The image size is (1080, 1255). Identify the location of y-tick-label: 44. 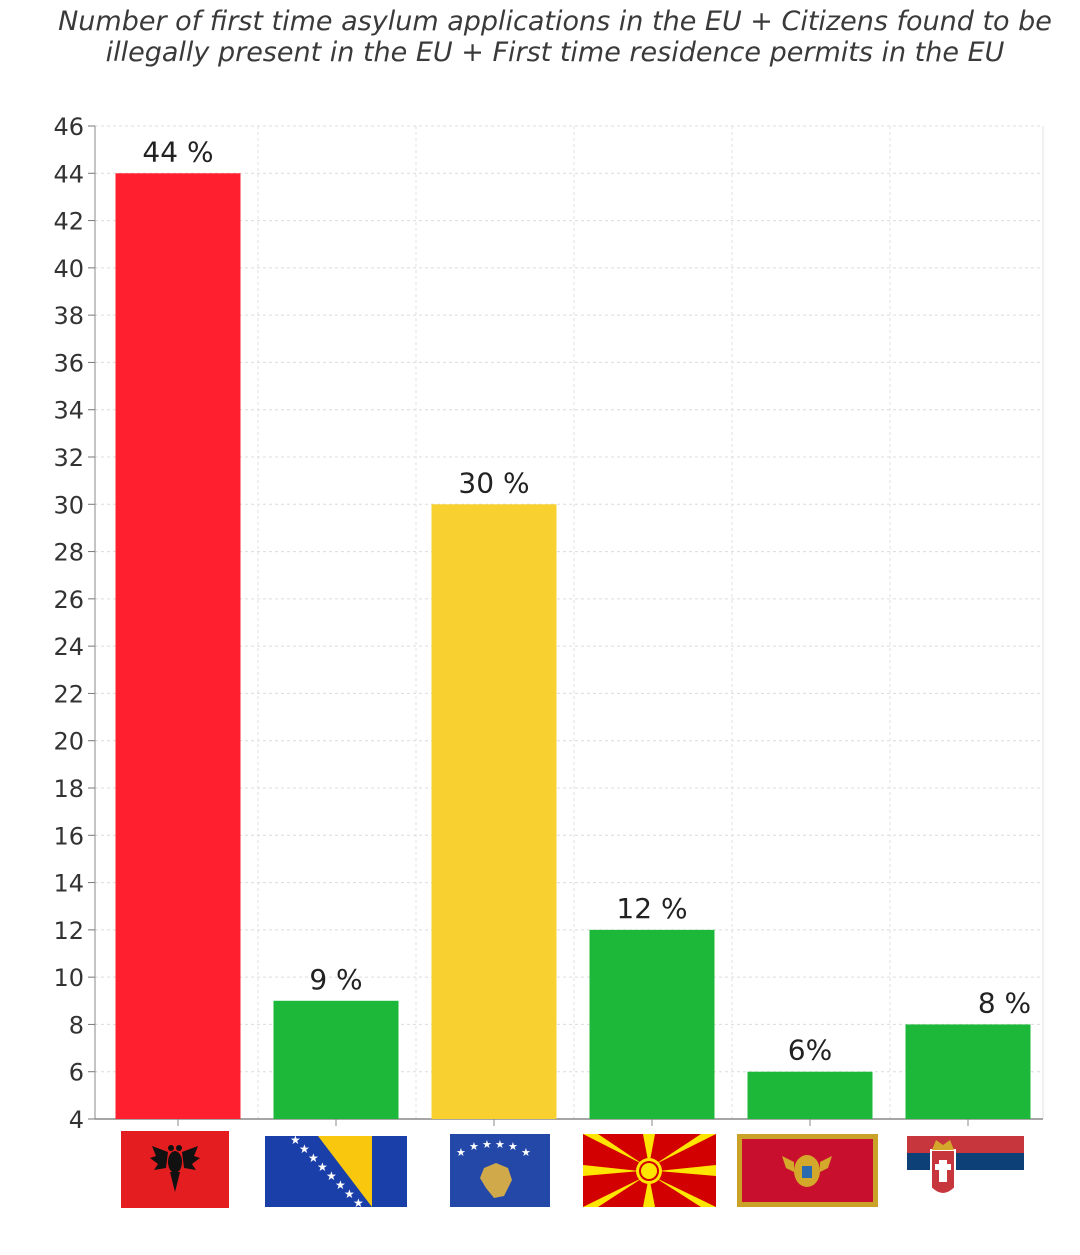
(68, 174).